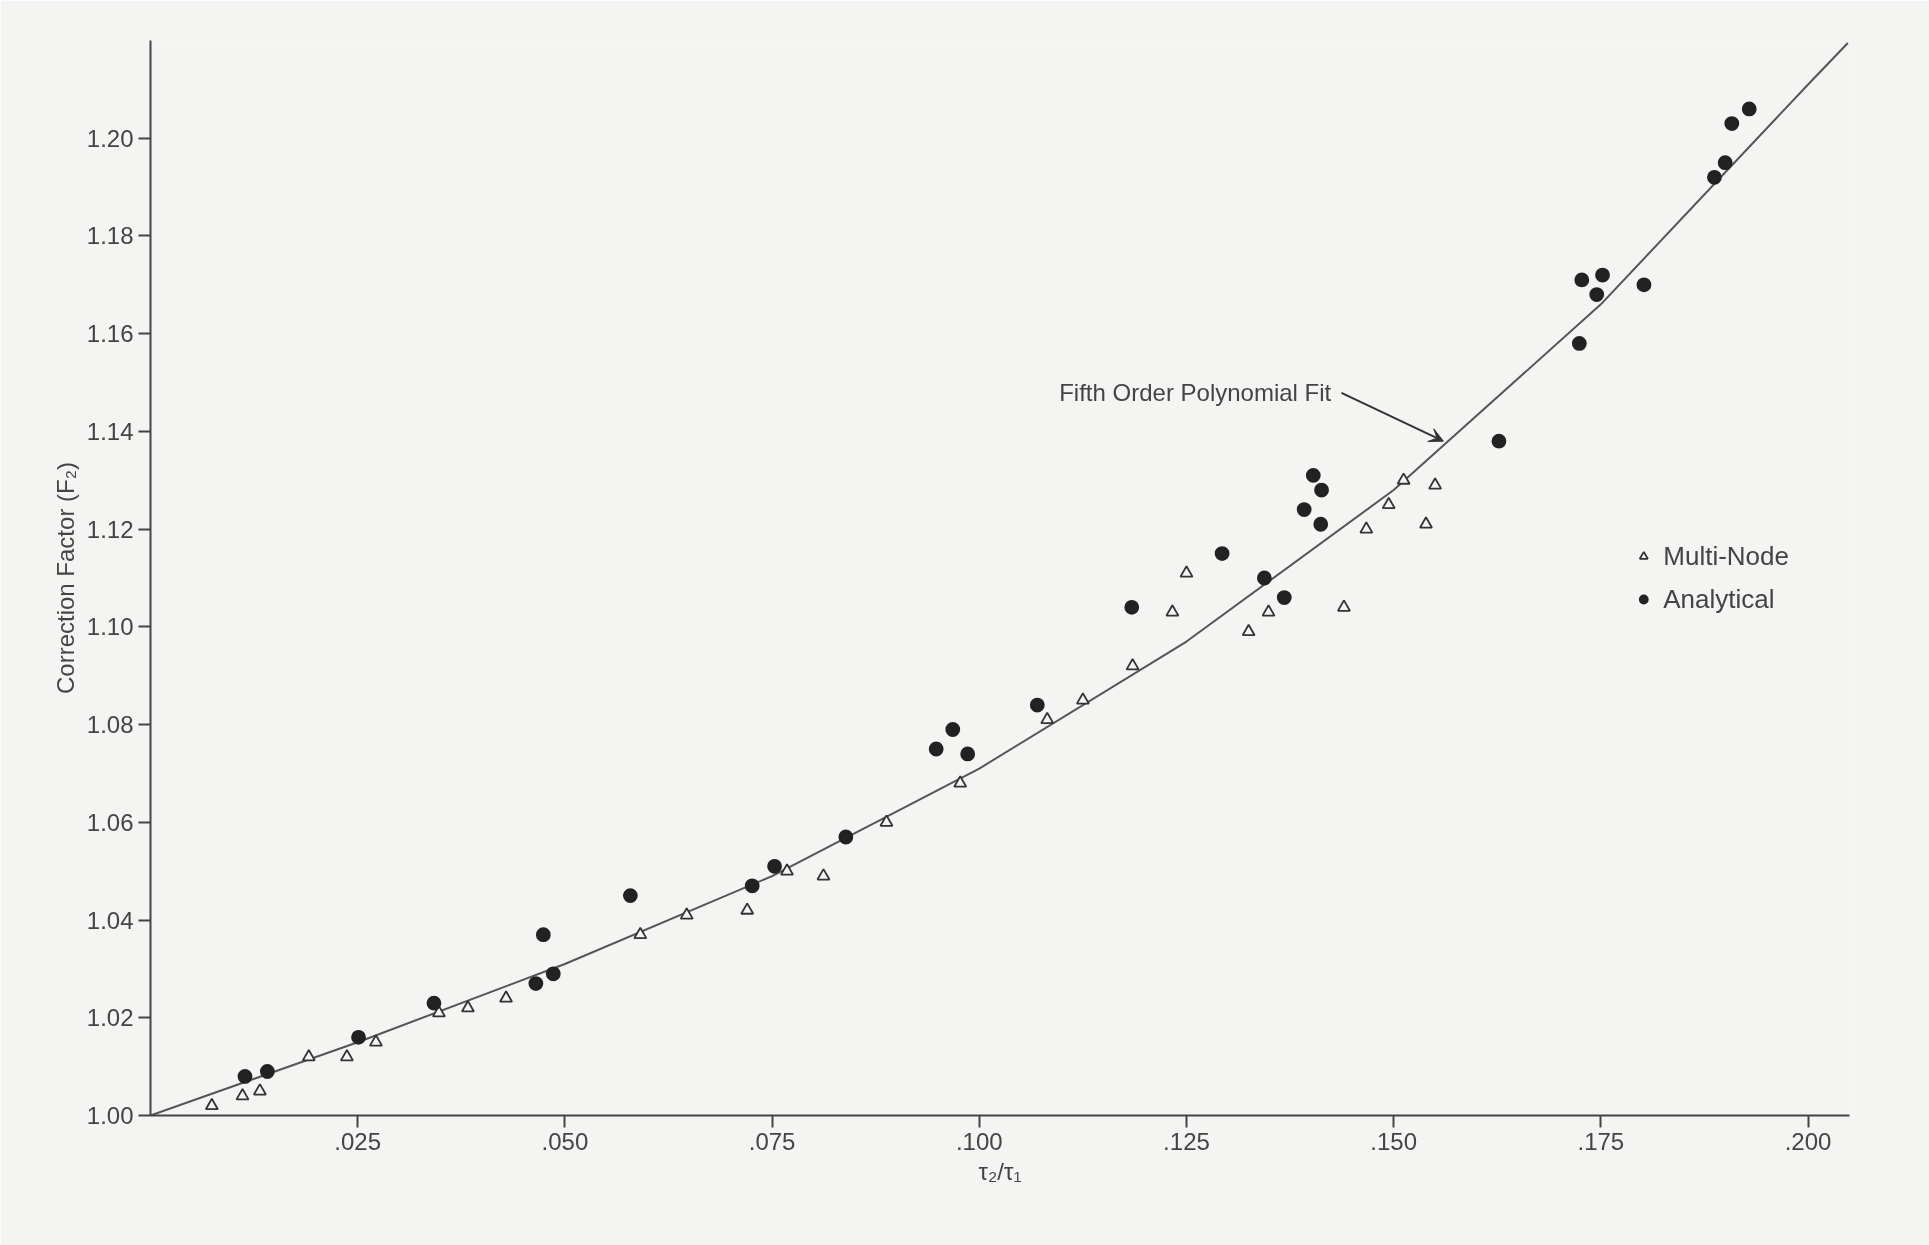 This screenshot has width=1929, height=1245. What do you see at coordinates (1719, 599) in the screenshot?
I see `legend-label: Analytical` at bounding box center [1719, 599].